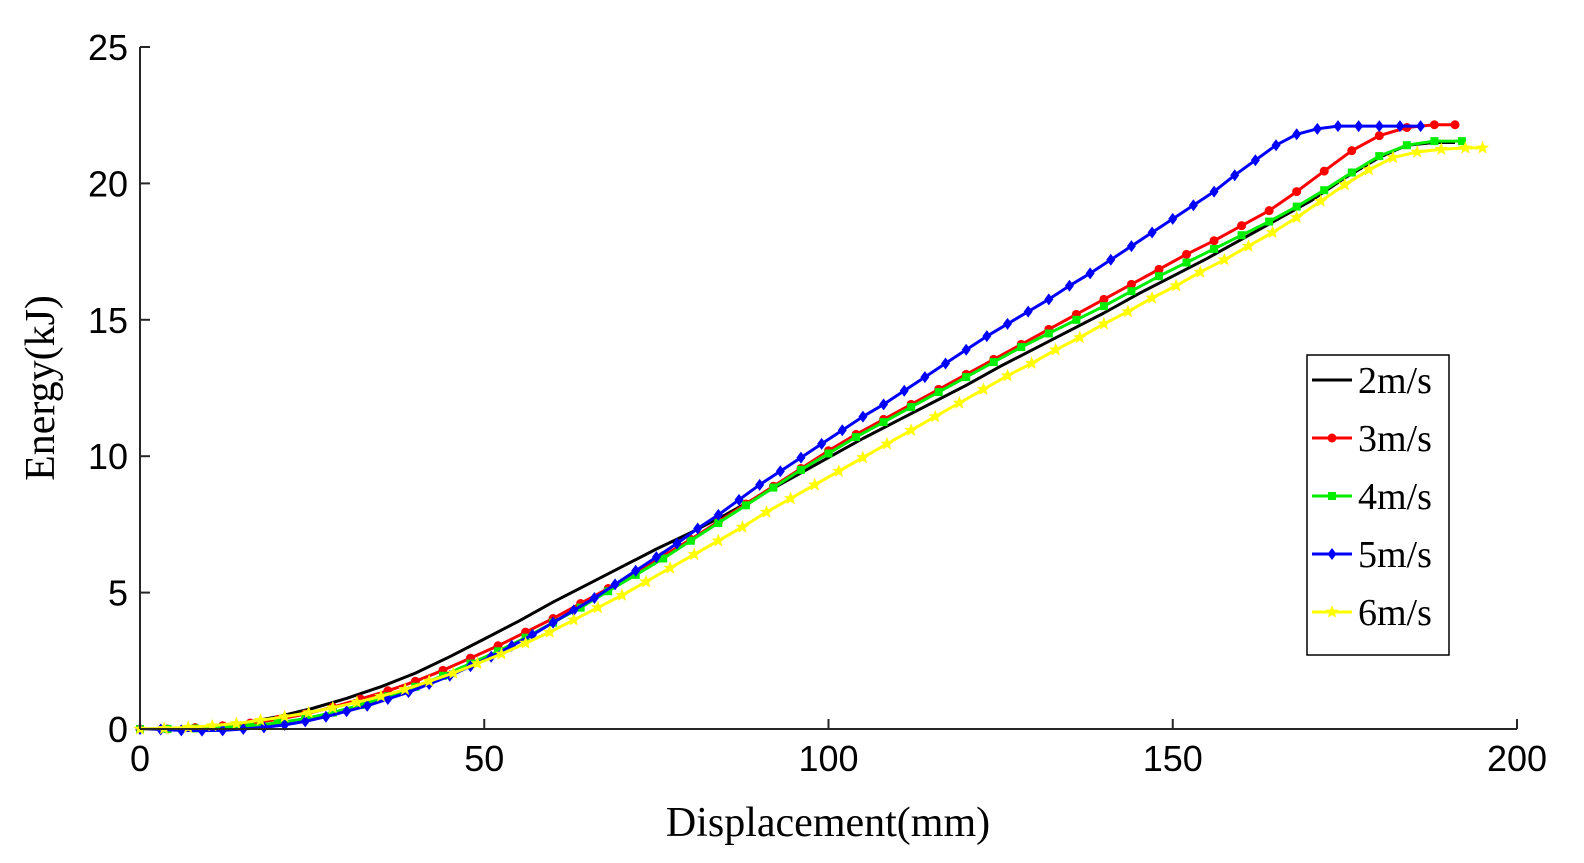 This screenshot has height=863, width=1584. I want to click on legend-label: 4m/s, so click(1395, 497).